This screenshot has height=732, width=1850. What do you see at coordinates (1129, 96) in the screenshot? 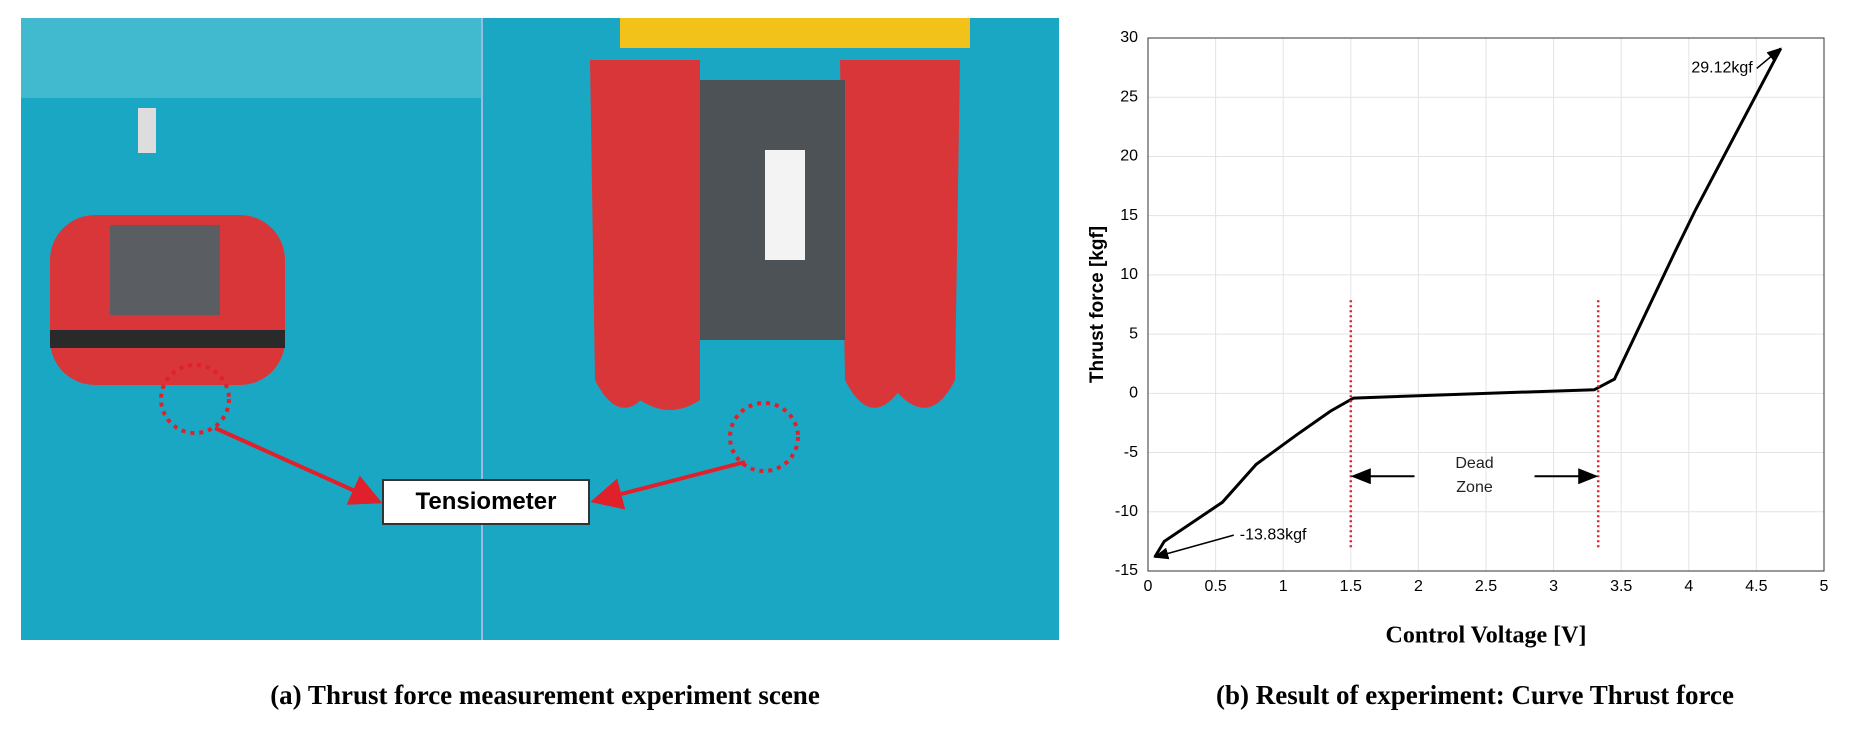
I see `y-tick-label: 25` at bounding box center [1129, 96].